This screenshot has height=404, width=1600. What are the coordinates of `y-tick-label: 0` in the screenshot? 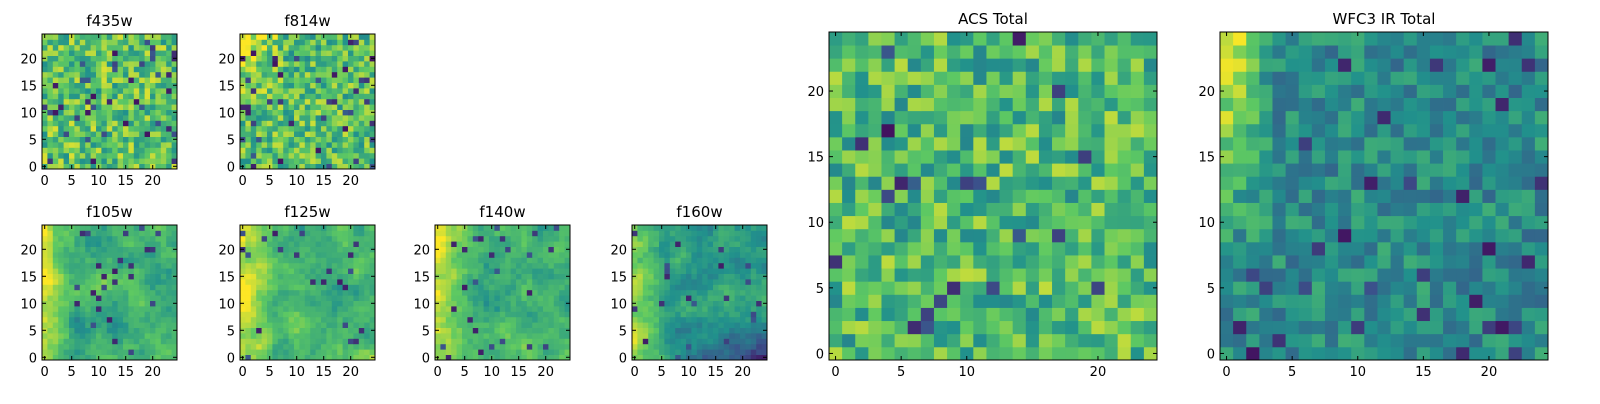 It's located at (820, 354).